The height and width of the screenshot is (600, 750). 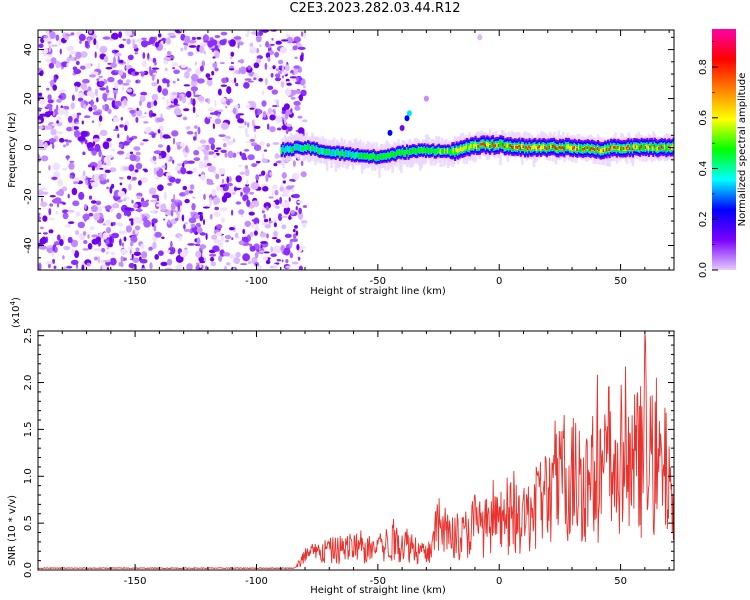 What do you see at coordinates (703, 169) in the screenshot?
I see `colorbar-tick-label: 0.4` at bounding box center [703, 169].